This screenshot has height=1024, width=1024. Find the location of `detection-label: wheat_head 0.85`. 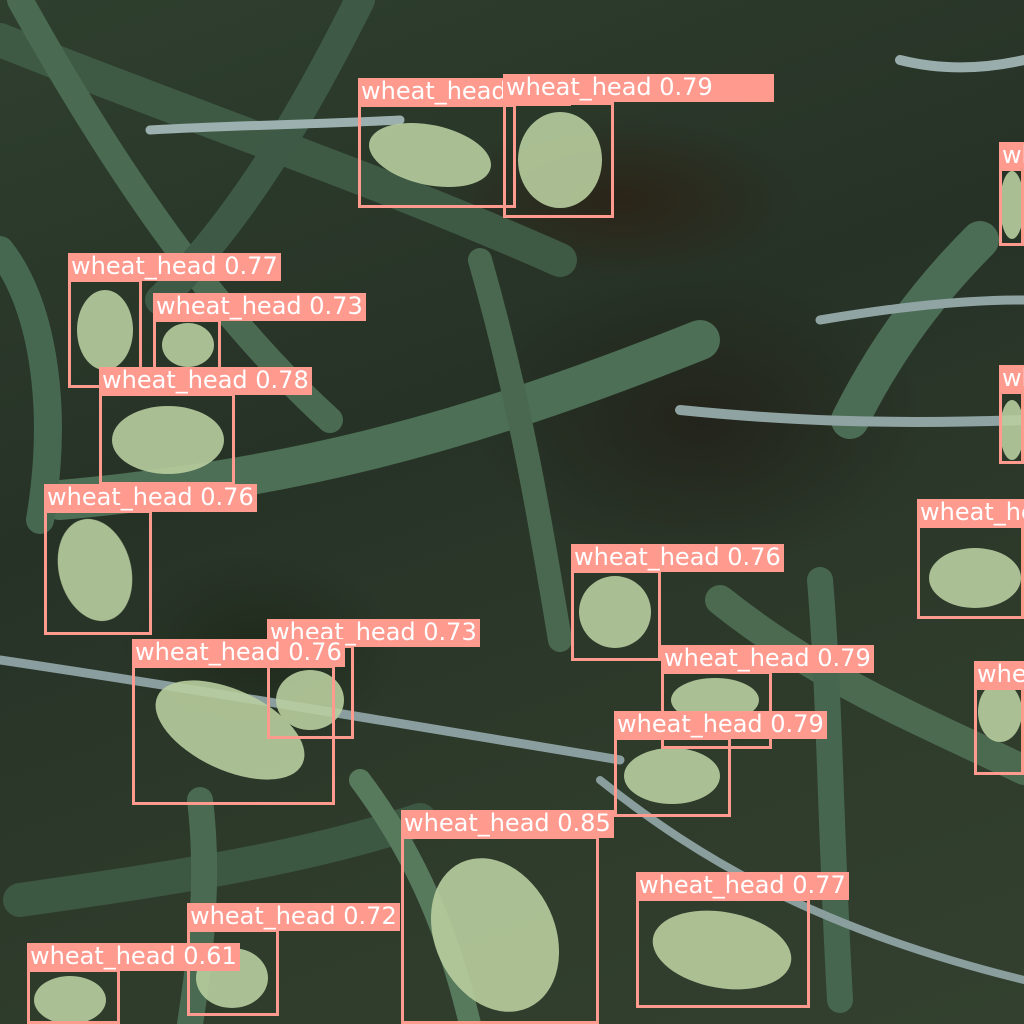

detection-label: wheat_head 0.85 is located at coordinates (507, 824).